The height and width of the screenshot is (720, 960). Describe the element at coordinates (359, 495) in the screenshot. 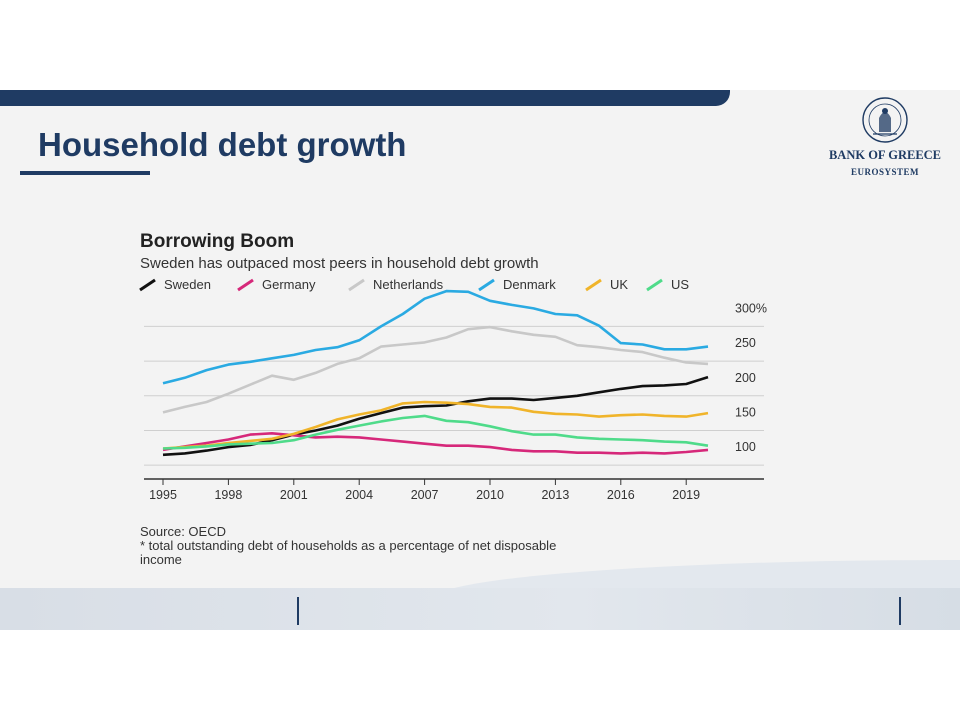

I see `x-tick-label: 2004` at that location.